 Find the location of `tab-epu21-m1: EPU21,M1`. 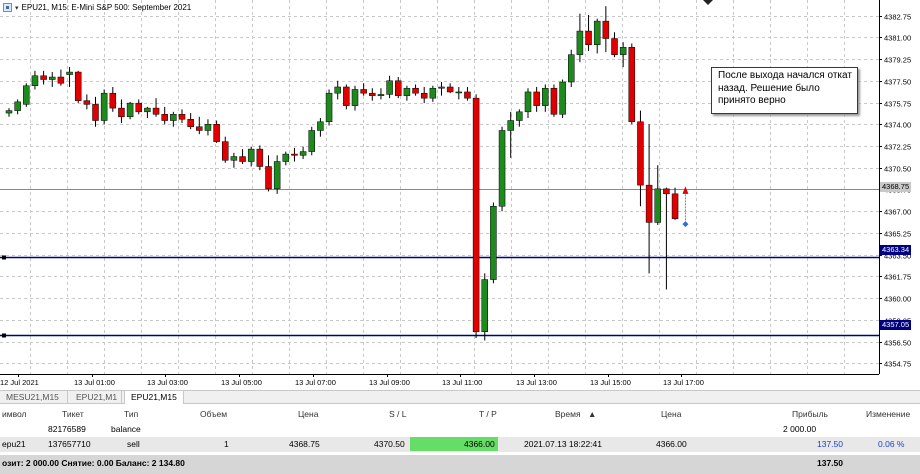

tab-epu21-m1: EPU21,M1 is located at coordinates (96, 397).